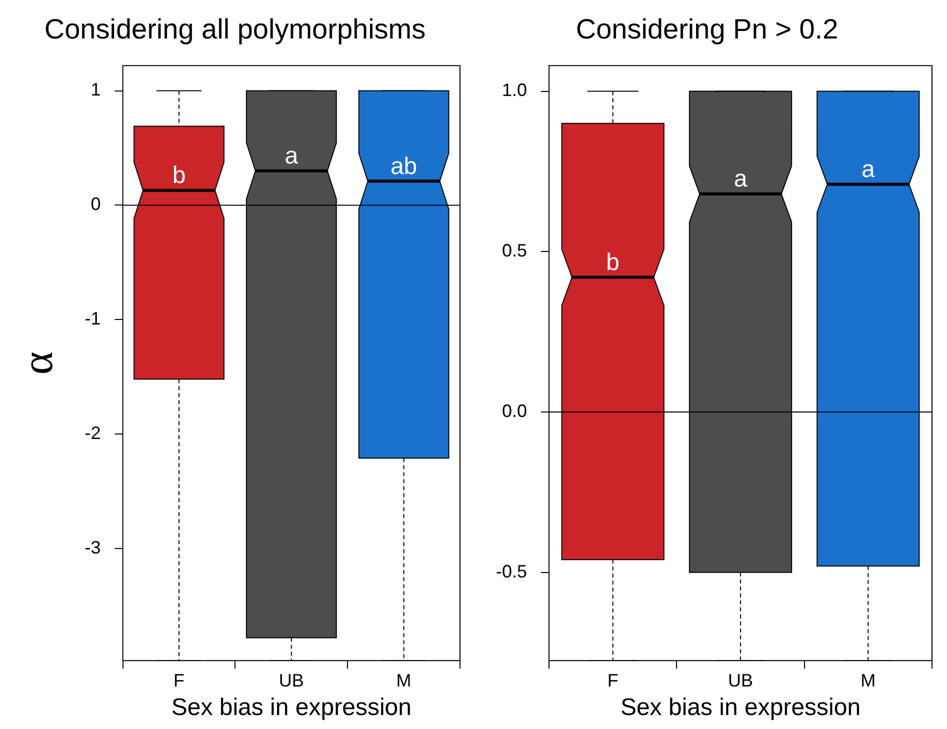  I want to click on y-tick-label: -2, so click(92, 433).